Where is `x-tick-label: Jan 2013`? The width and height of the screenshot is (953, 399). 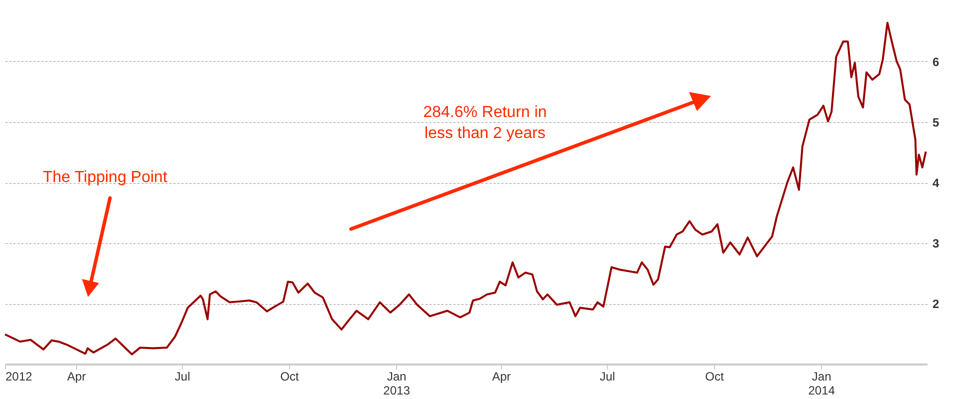
x-tick-label: Jan 2013 is located at coordinates (396, 384).